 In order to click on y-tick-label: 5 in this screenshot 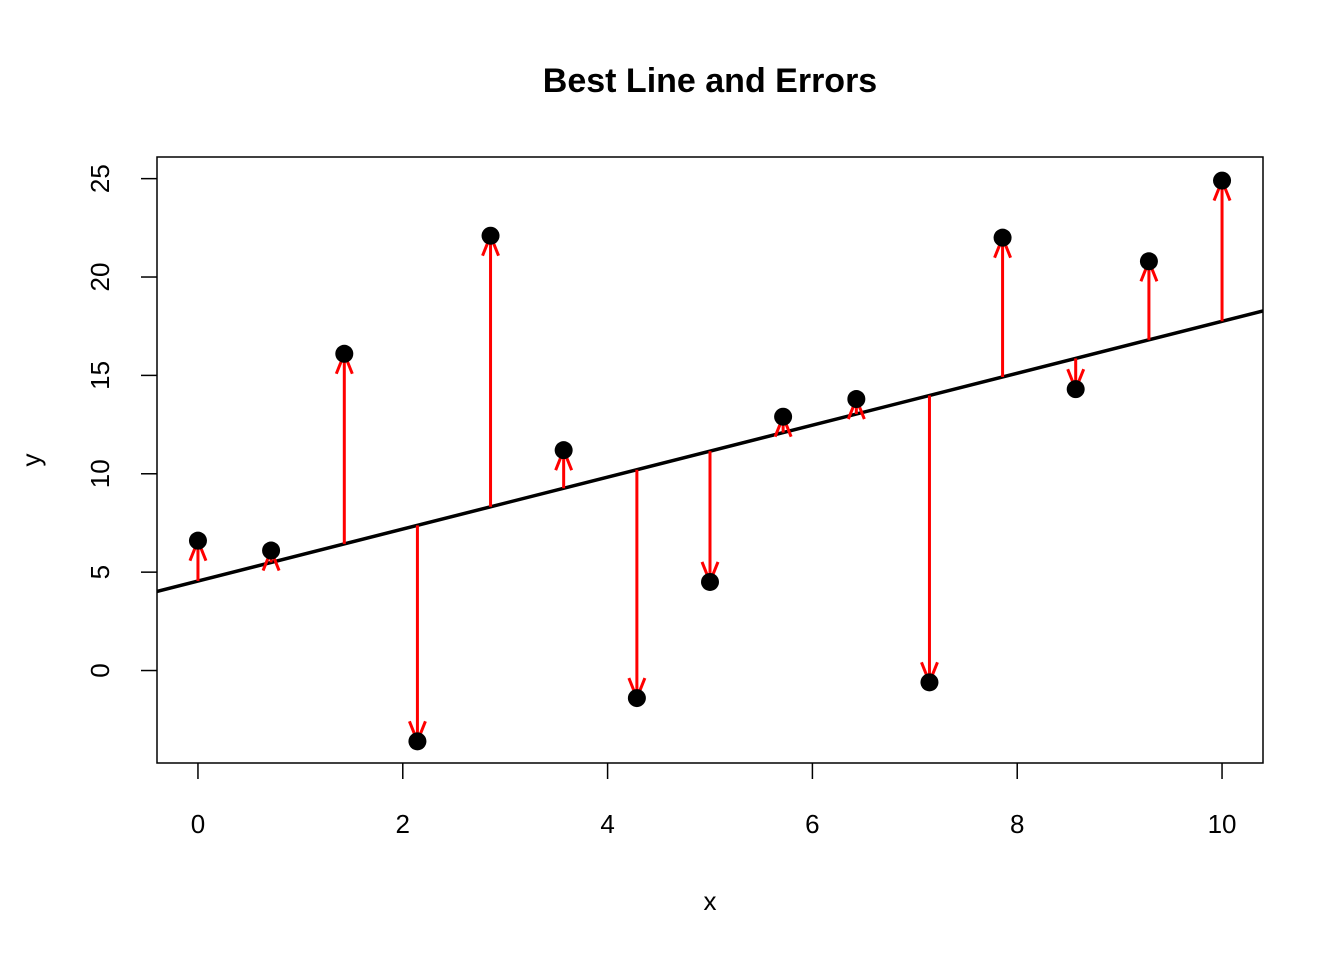, I will do `click(100, 572)`.